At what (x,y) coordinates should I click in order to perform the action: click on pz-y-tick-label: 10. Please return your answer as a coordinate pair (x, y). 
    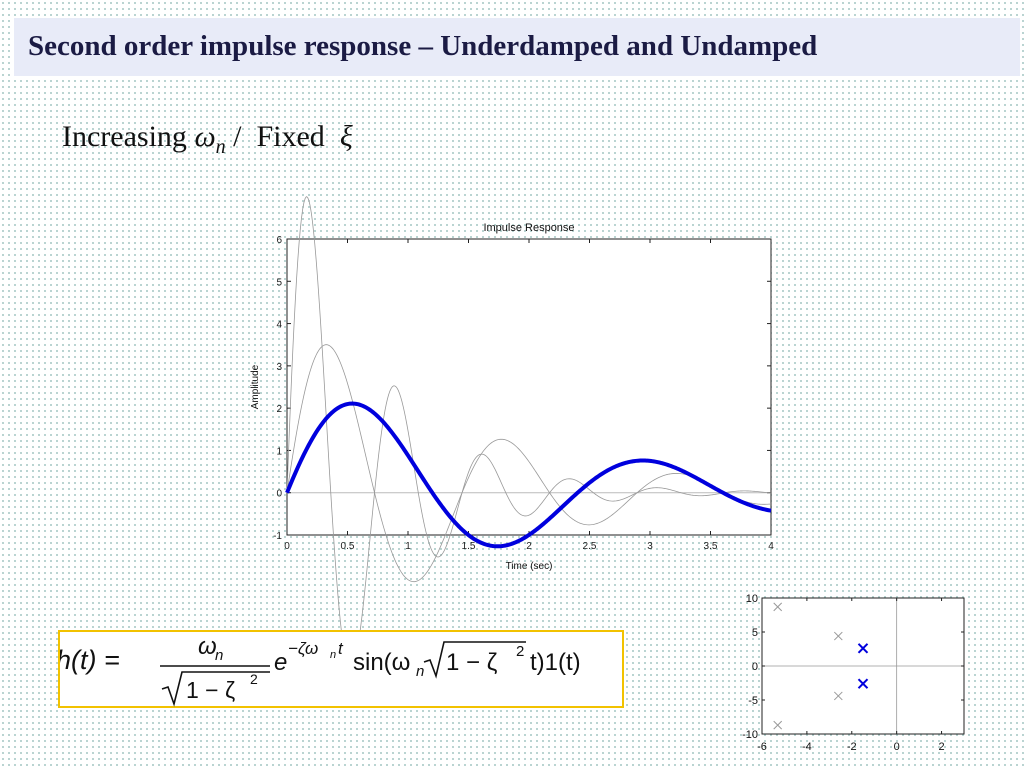
    Looking at the image, I should click on (752, 599).